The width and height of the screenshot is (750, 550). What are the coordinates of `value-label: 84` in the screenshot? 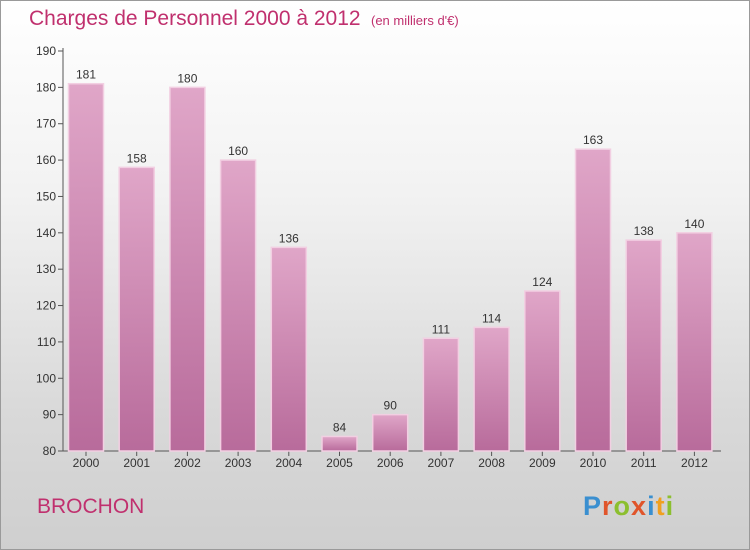 It's located at (340, 427).